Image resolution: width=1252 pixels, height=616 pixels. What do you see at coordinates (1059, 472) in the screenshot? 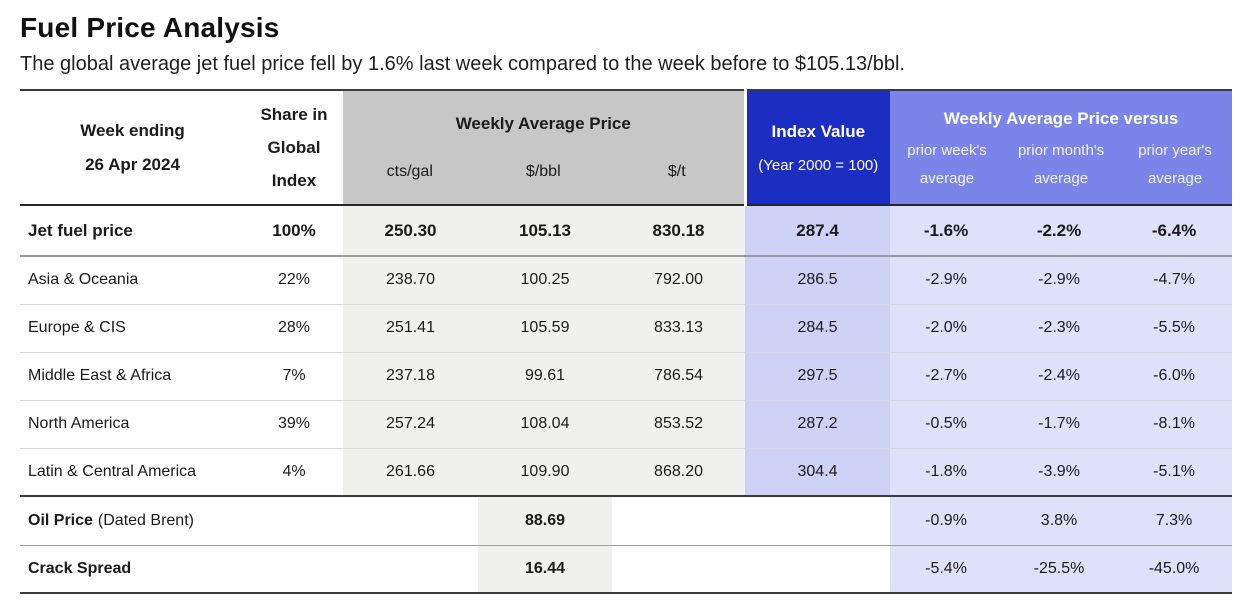
I see `cell-vs-month: -3.9%` at bounding box center [1059, 472].